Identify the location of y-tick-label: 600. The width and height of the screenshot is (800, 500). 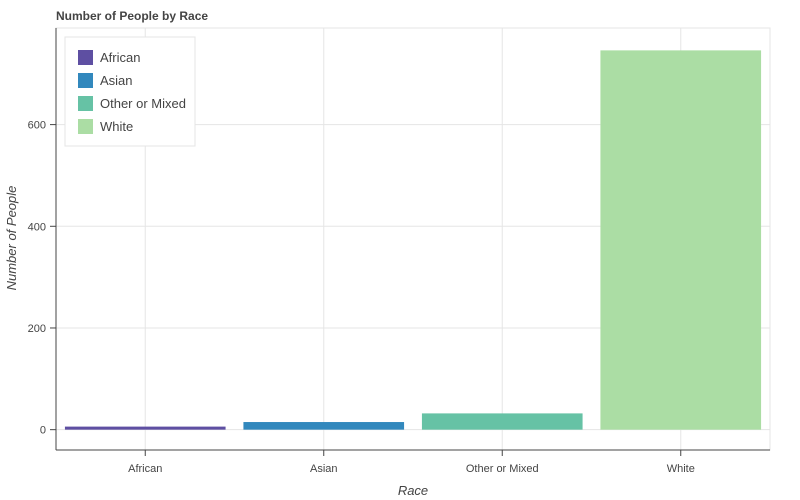
(37, 126).